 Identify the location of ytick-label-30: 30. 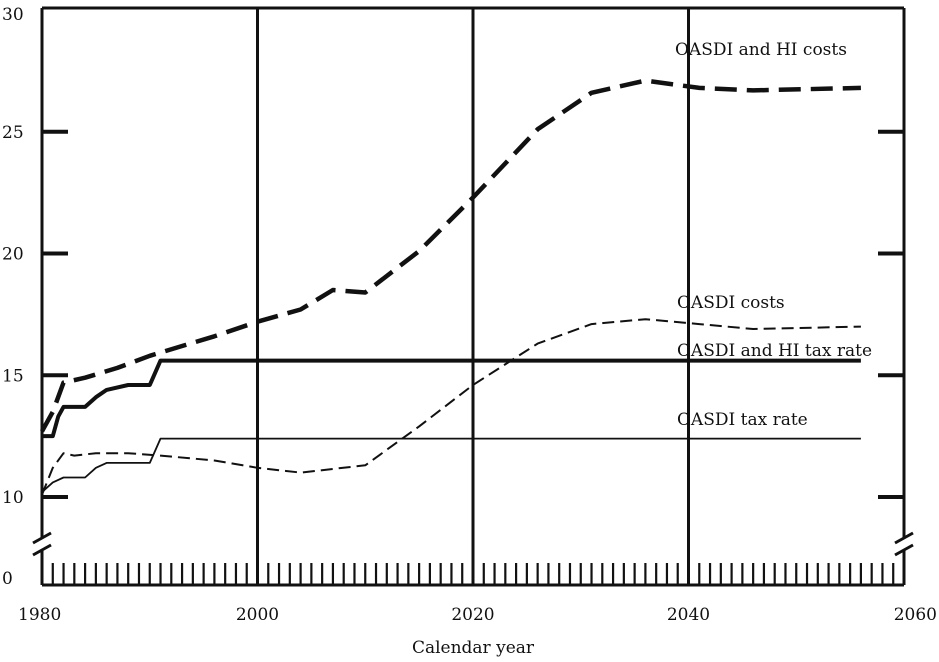
(13, 15).